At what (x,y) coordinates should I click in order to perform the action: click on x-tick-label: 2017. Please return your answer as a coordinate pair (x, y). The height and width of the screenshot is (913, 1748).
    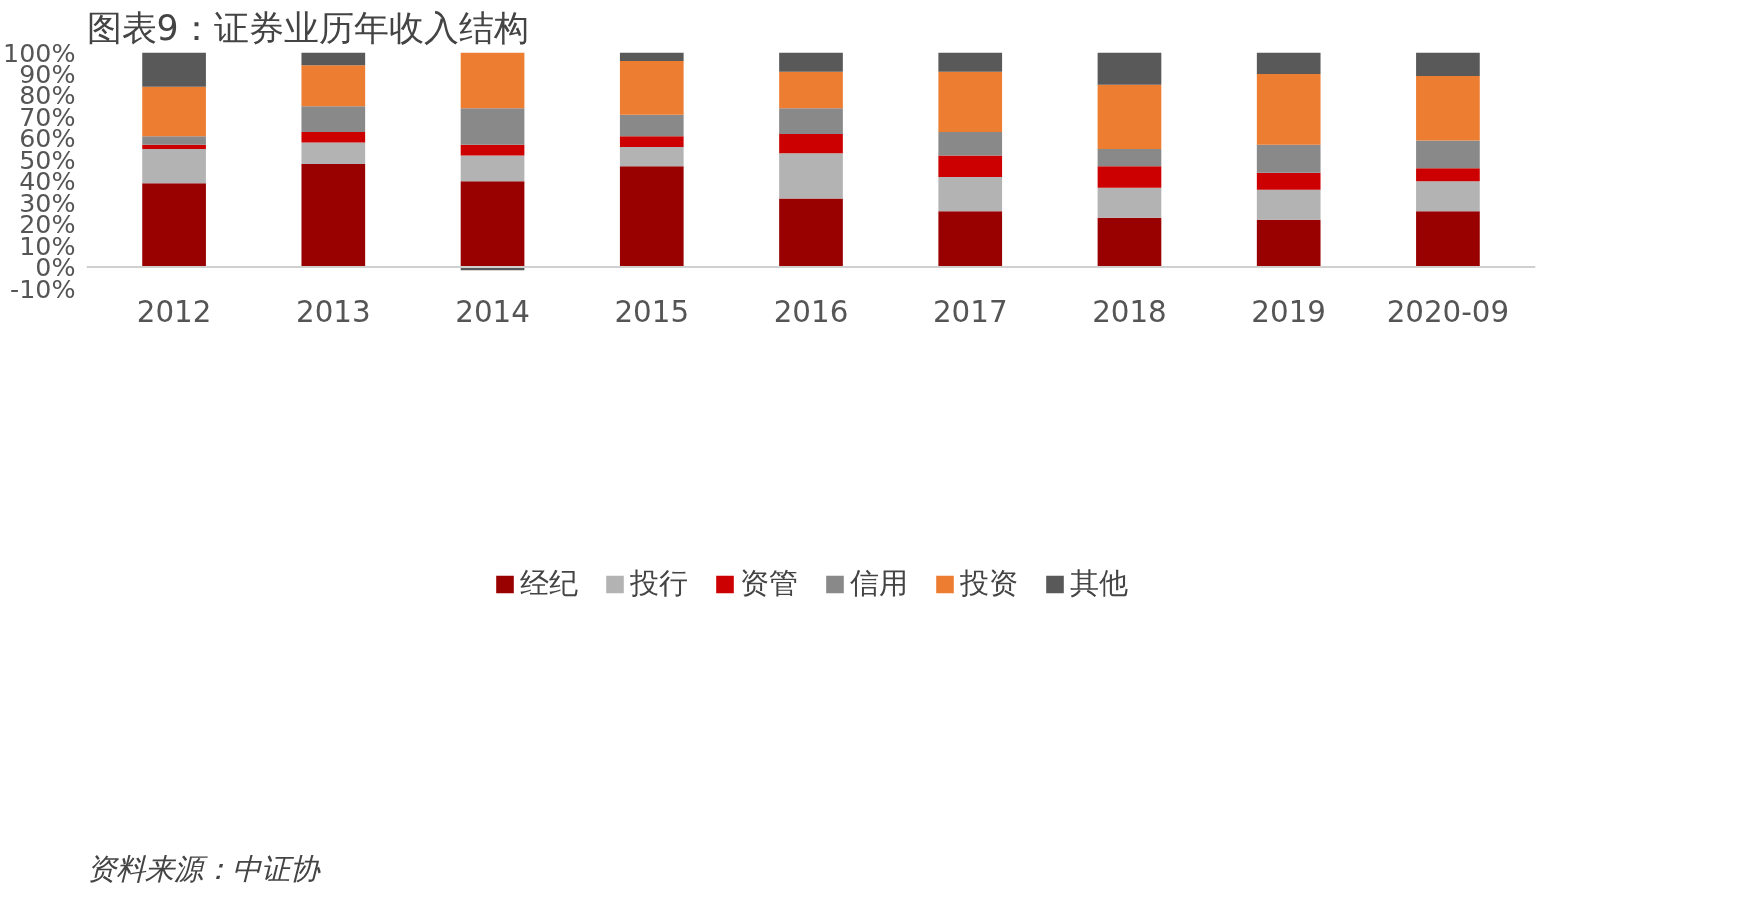
    Looking at the image, I should click on (970, 311).